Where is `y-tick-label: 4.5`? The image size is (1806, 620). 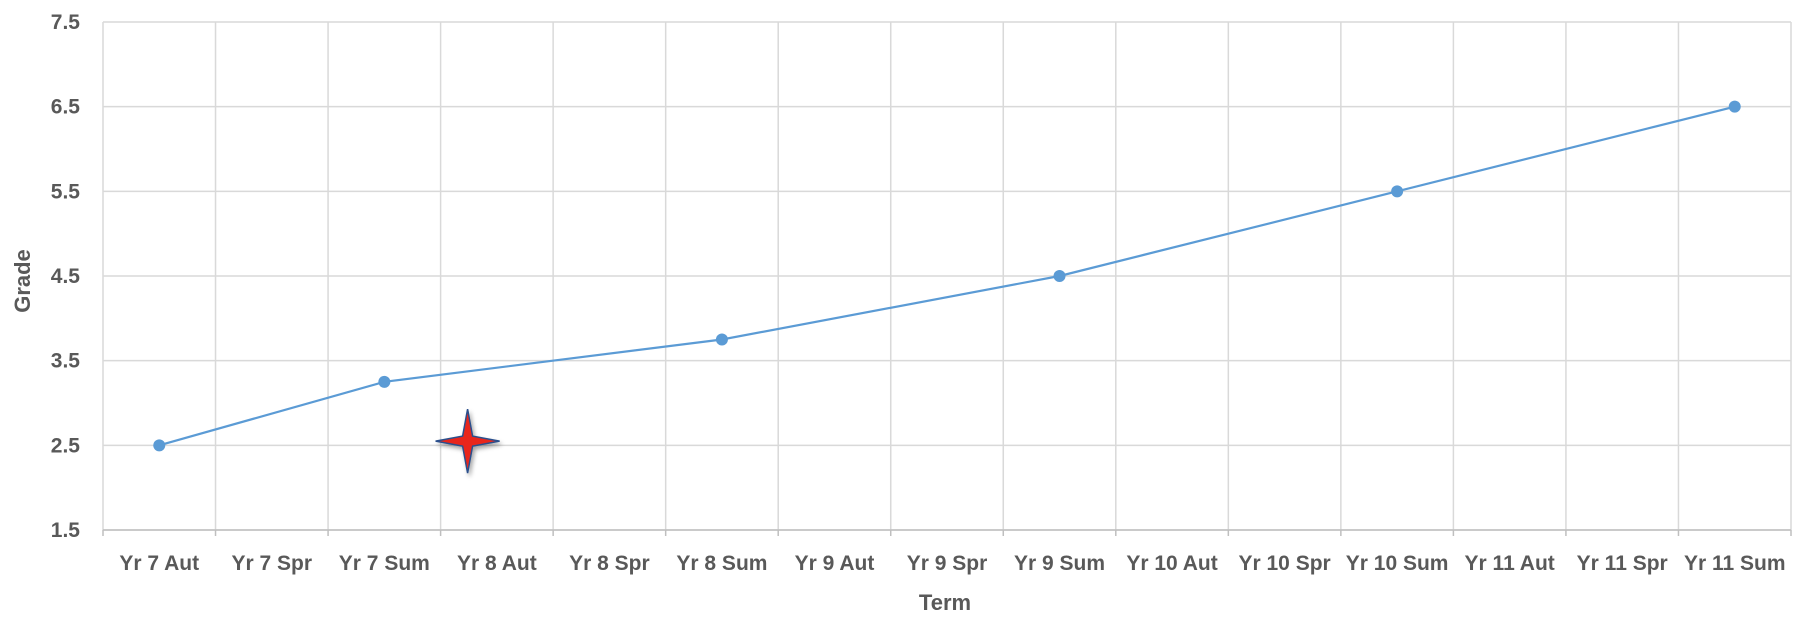
y-tick-label: 4.5 is located at coordinates (66, 276).